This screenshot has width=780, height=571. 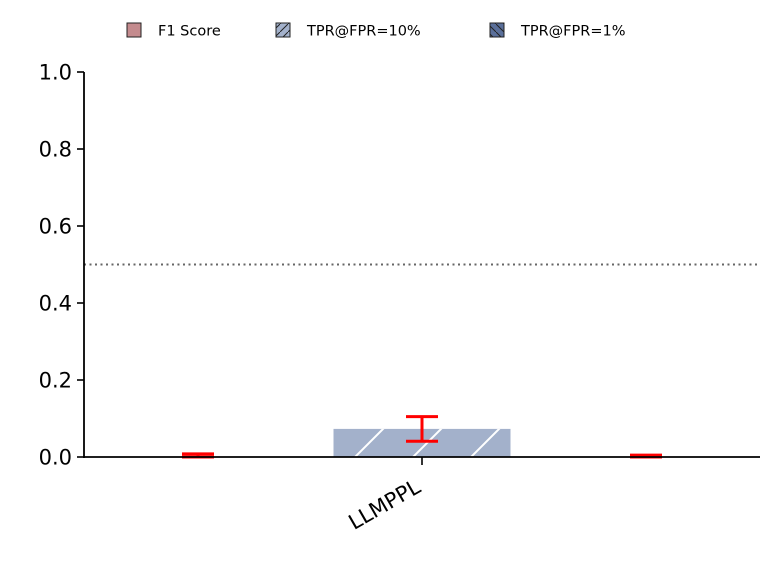 What do you see at coordinates (55, 227) in the screenshot?
I see `y-tick-label: 0.6` at bounding box center [55, 227].